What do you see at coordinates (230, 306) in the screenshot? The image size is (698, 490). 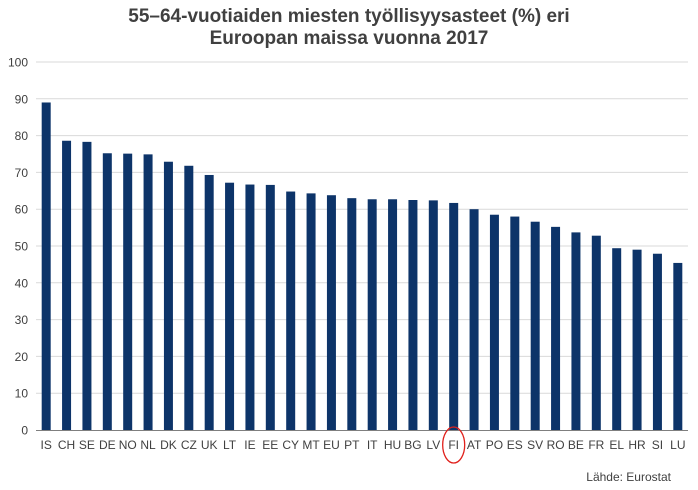 I see `bar-lt` at bounding box center [230, 306].